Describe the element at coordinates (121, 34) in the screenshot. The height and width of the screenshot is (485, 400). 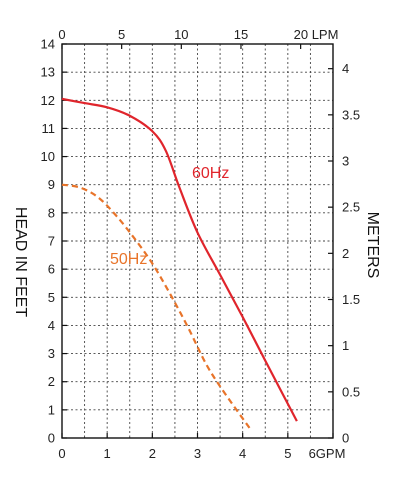
I see `x-top-tick-label: 5` at that location.